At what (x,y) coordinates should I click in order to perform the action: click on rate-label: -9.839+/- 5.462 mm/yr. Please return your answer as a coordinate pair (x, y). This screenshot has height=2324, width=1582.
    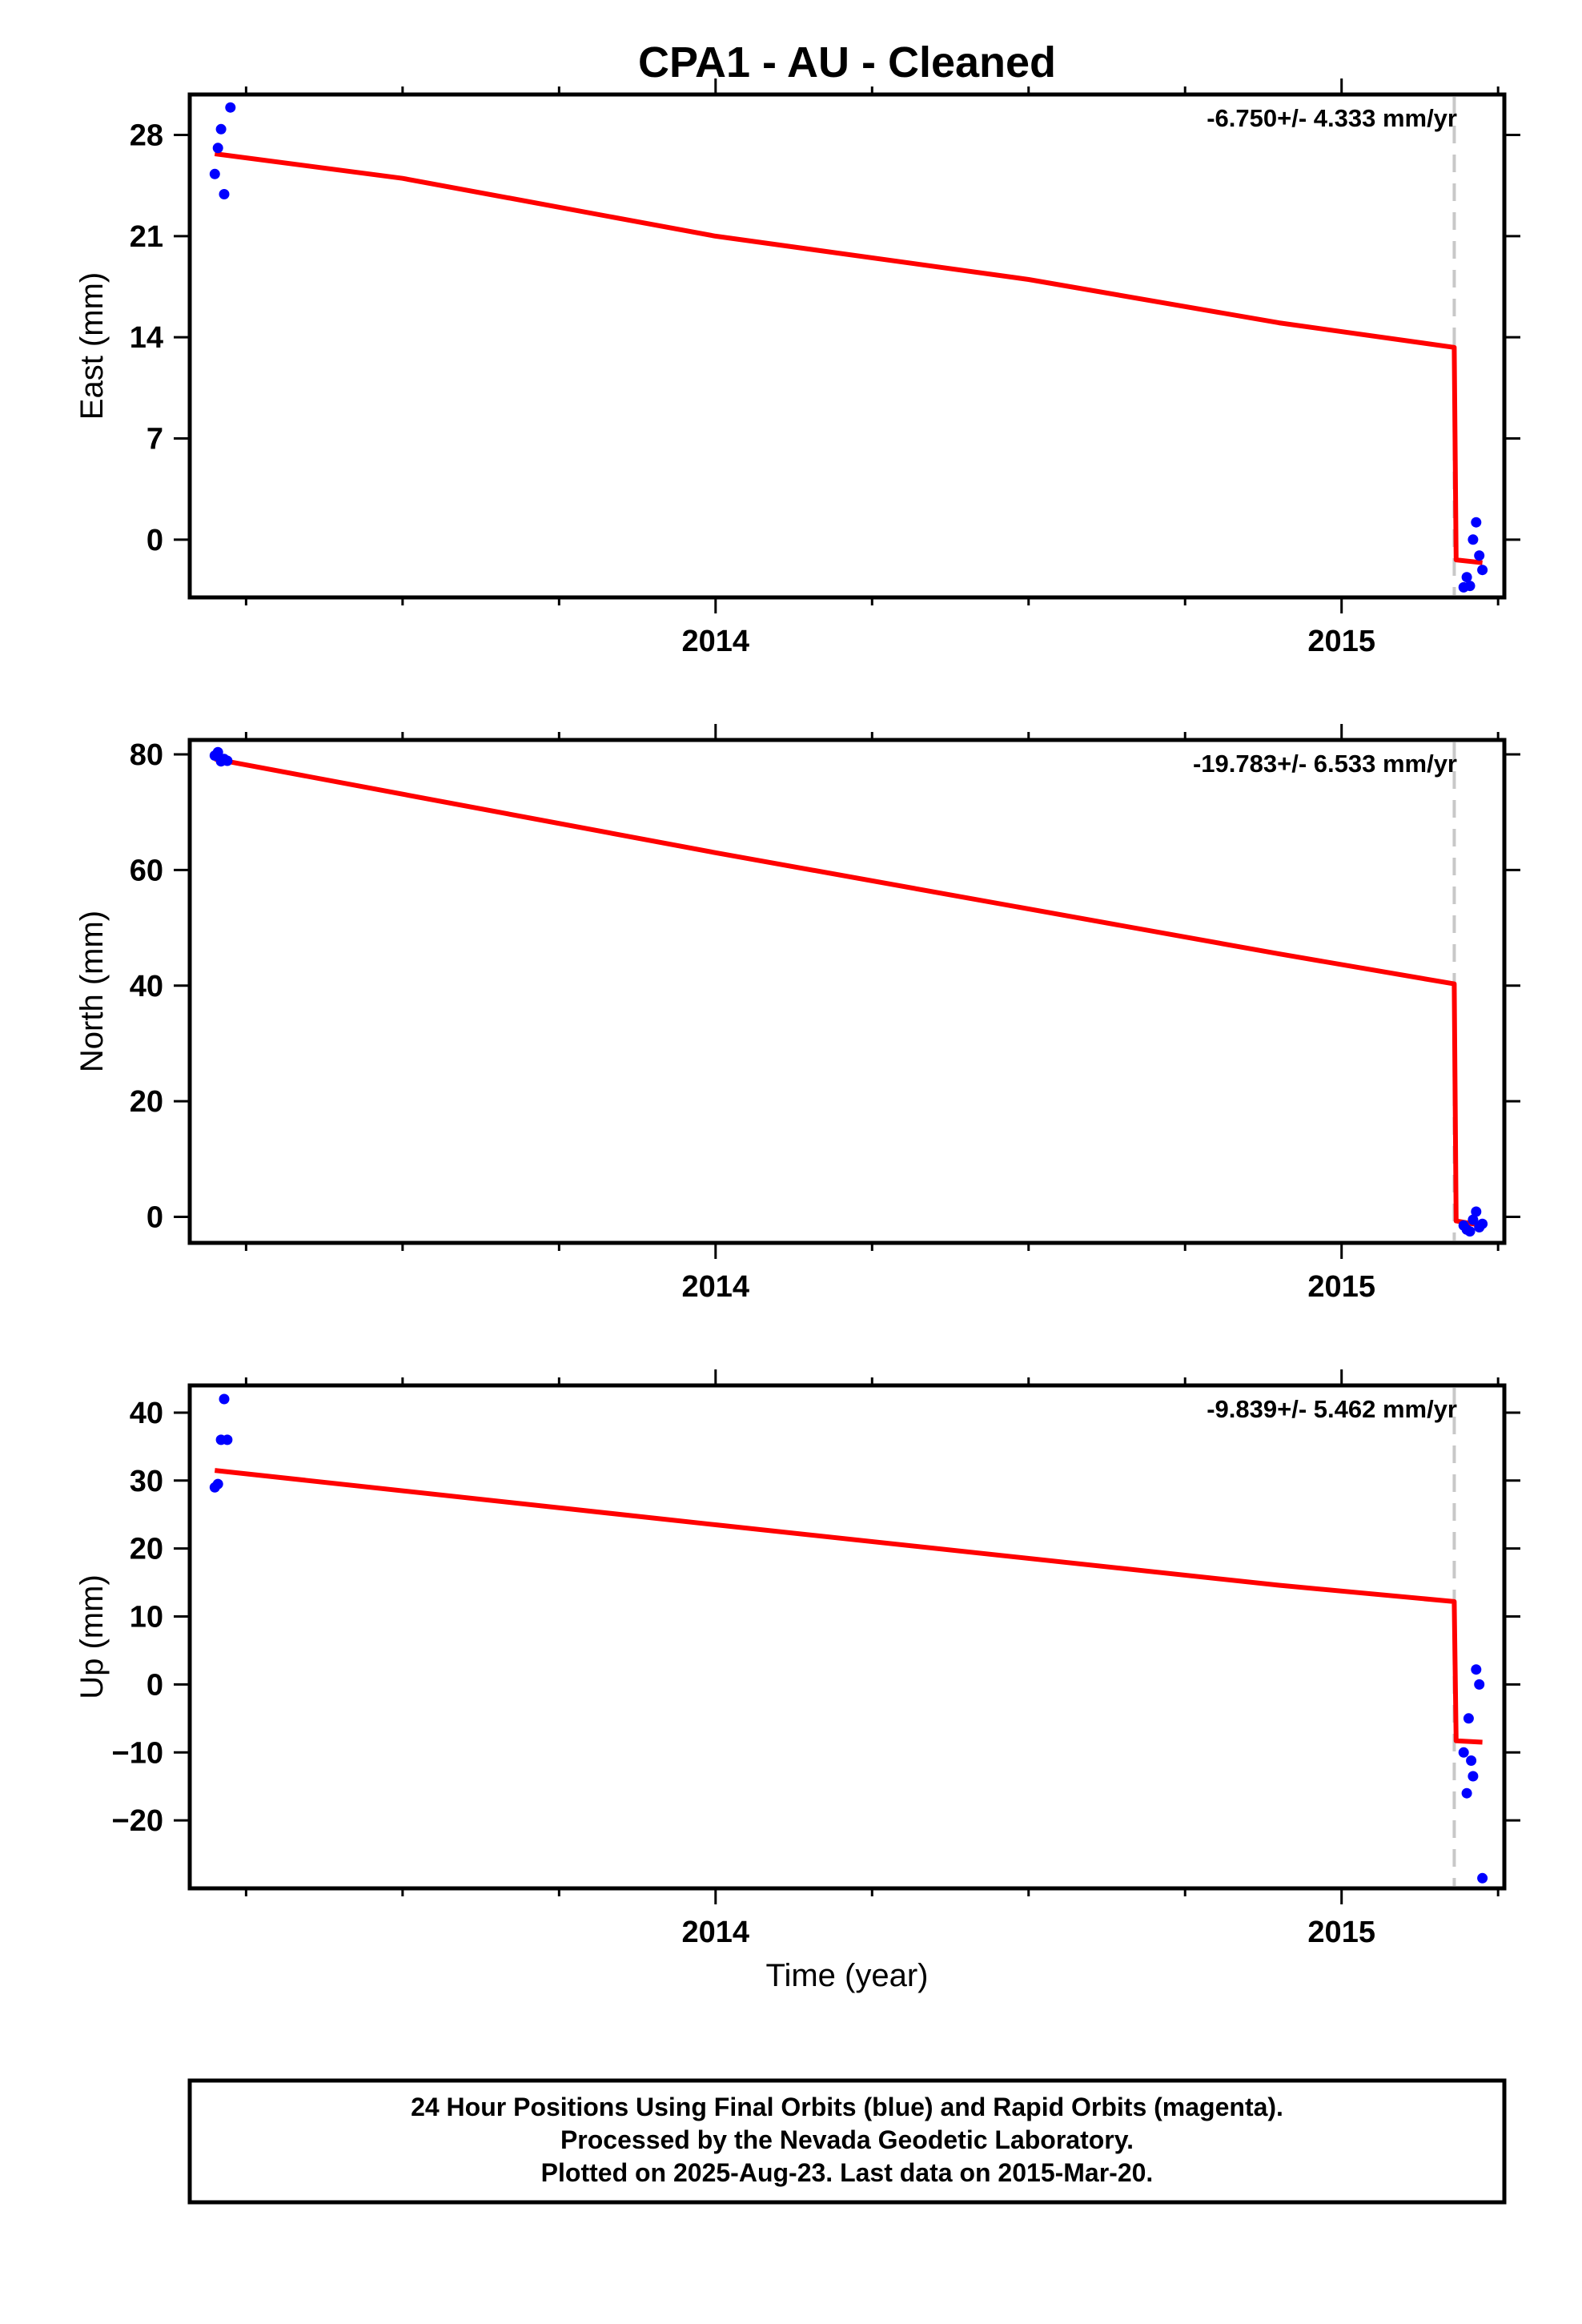
    Looking at the image, I should click on (1332, 1409).